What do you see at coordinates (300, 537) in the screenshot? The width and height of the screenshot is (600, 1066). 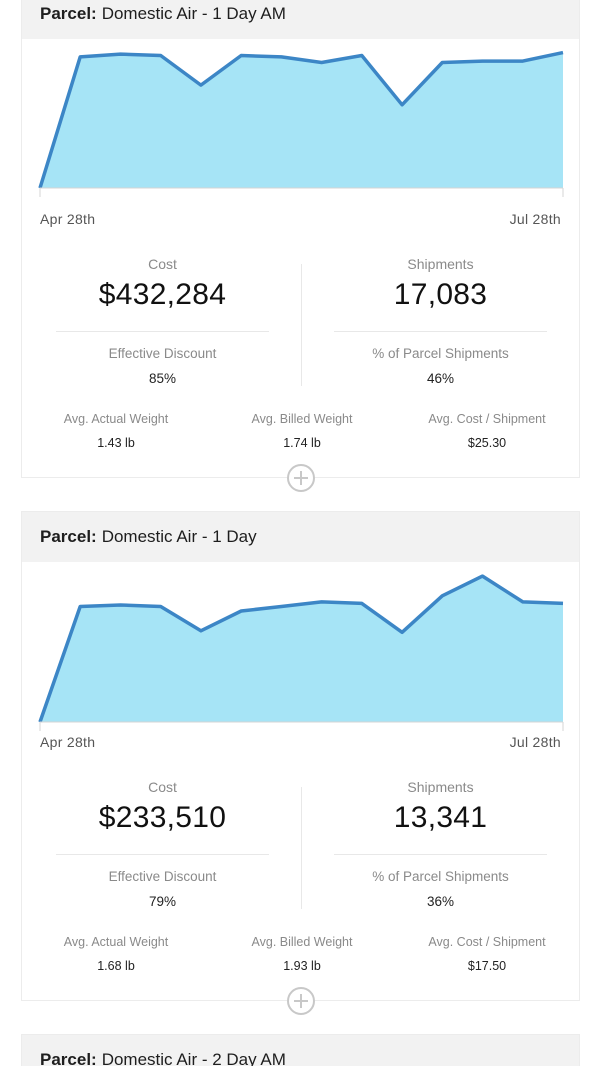 I see `card-header: Parcel: Domestic Air - 1 Day` at bounding box center [300, 537].